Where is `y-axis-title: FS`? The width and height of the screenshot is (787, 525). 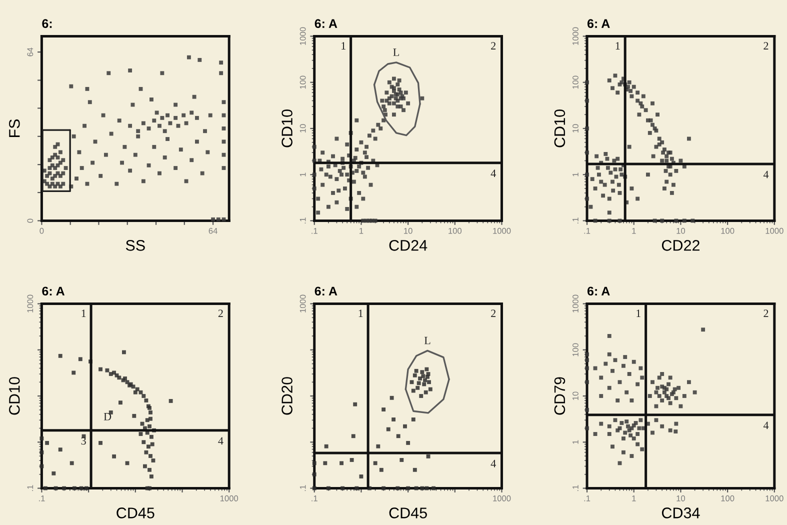
y-axis-title: FS is located at coordinates (14, 128).